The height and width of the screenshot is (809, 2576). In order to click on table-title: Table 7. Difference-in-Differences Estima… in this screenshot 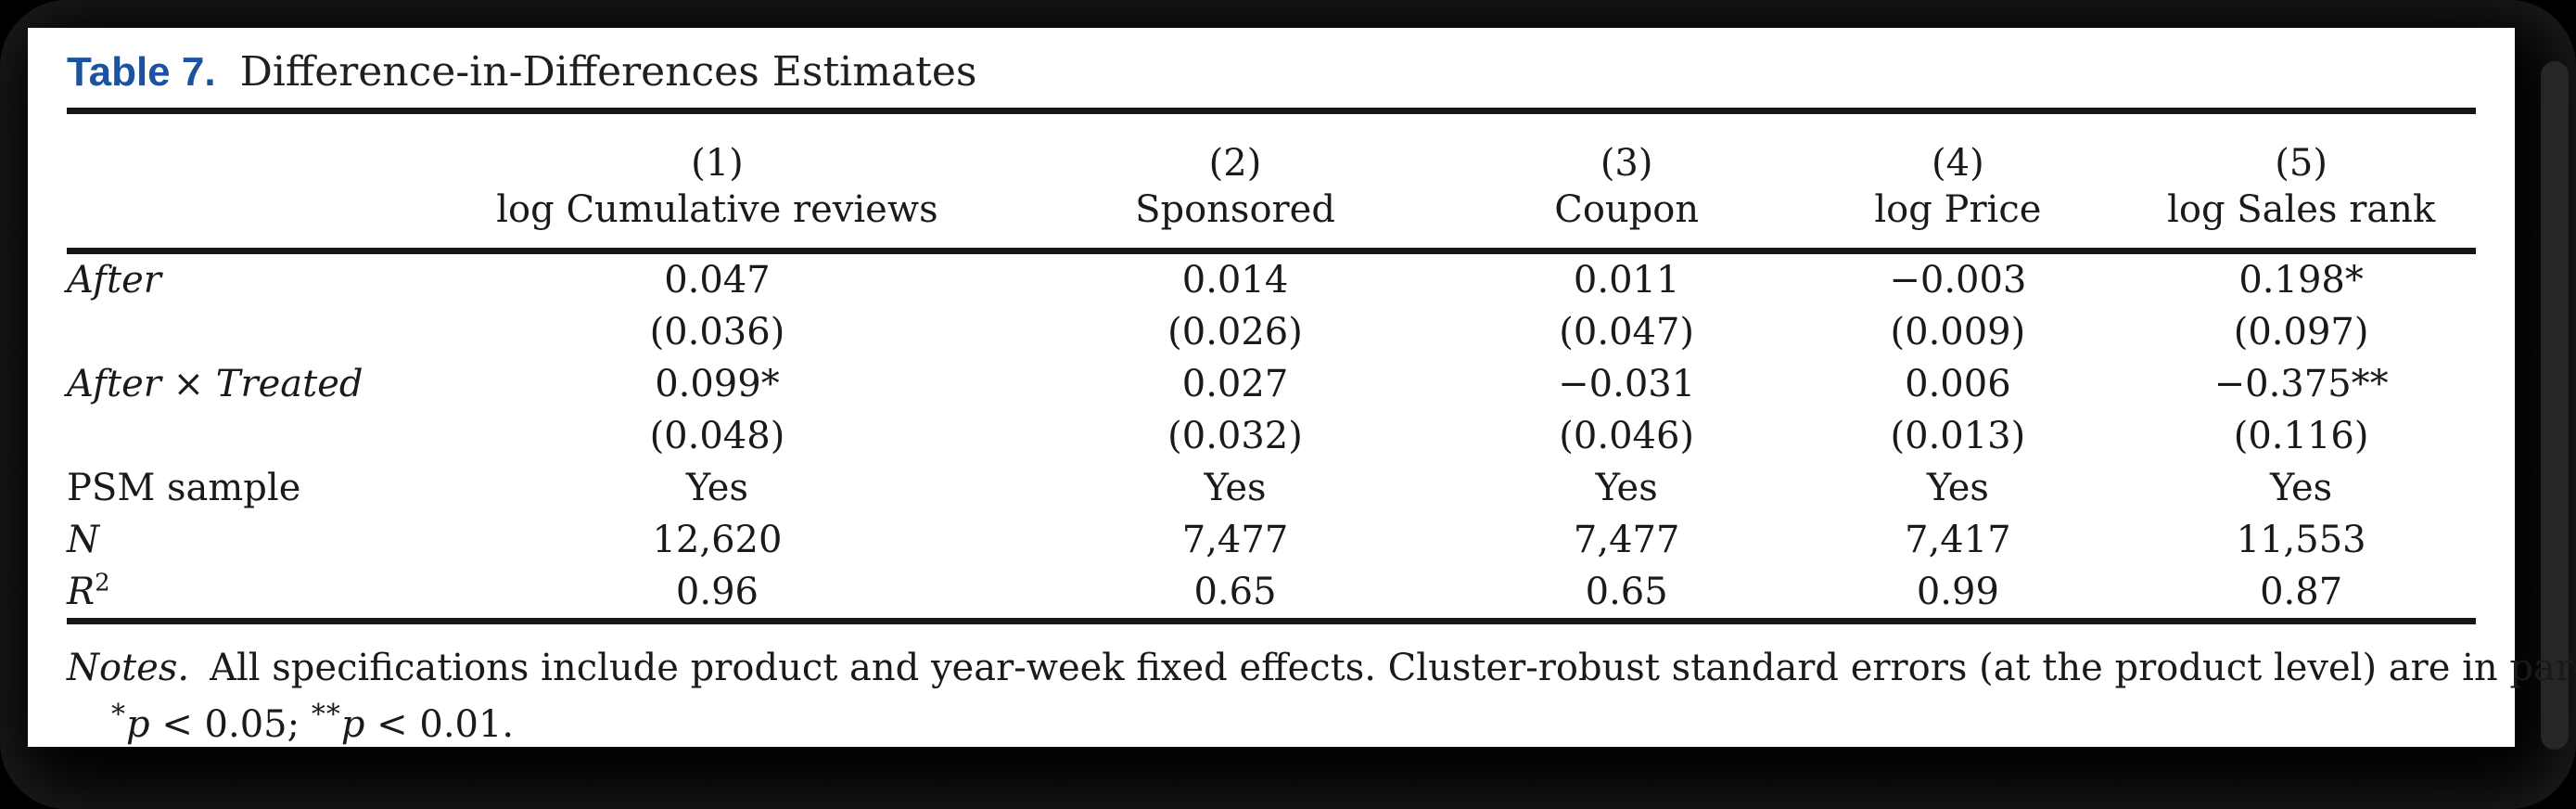, I will do `click(1271, 72)`.